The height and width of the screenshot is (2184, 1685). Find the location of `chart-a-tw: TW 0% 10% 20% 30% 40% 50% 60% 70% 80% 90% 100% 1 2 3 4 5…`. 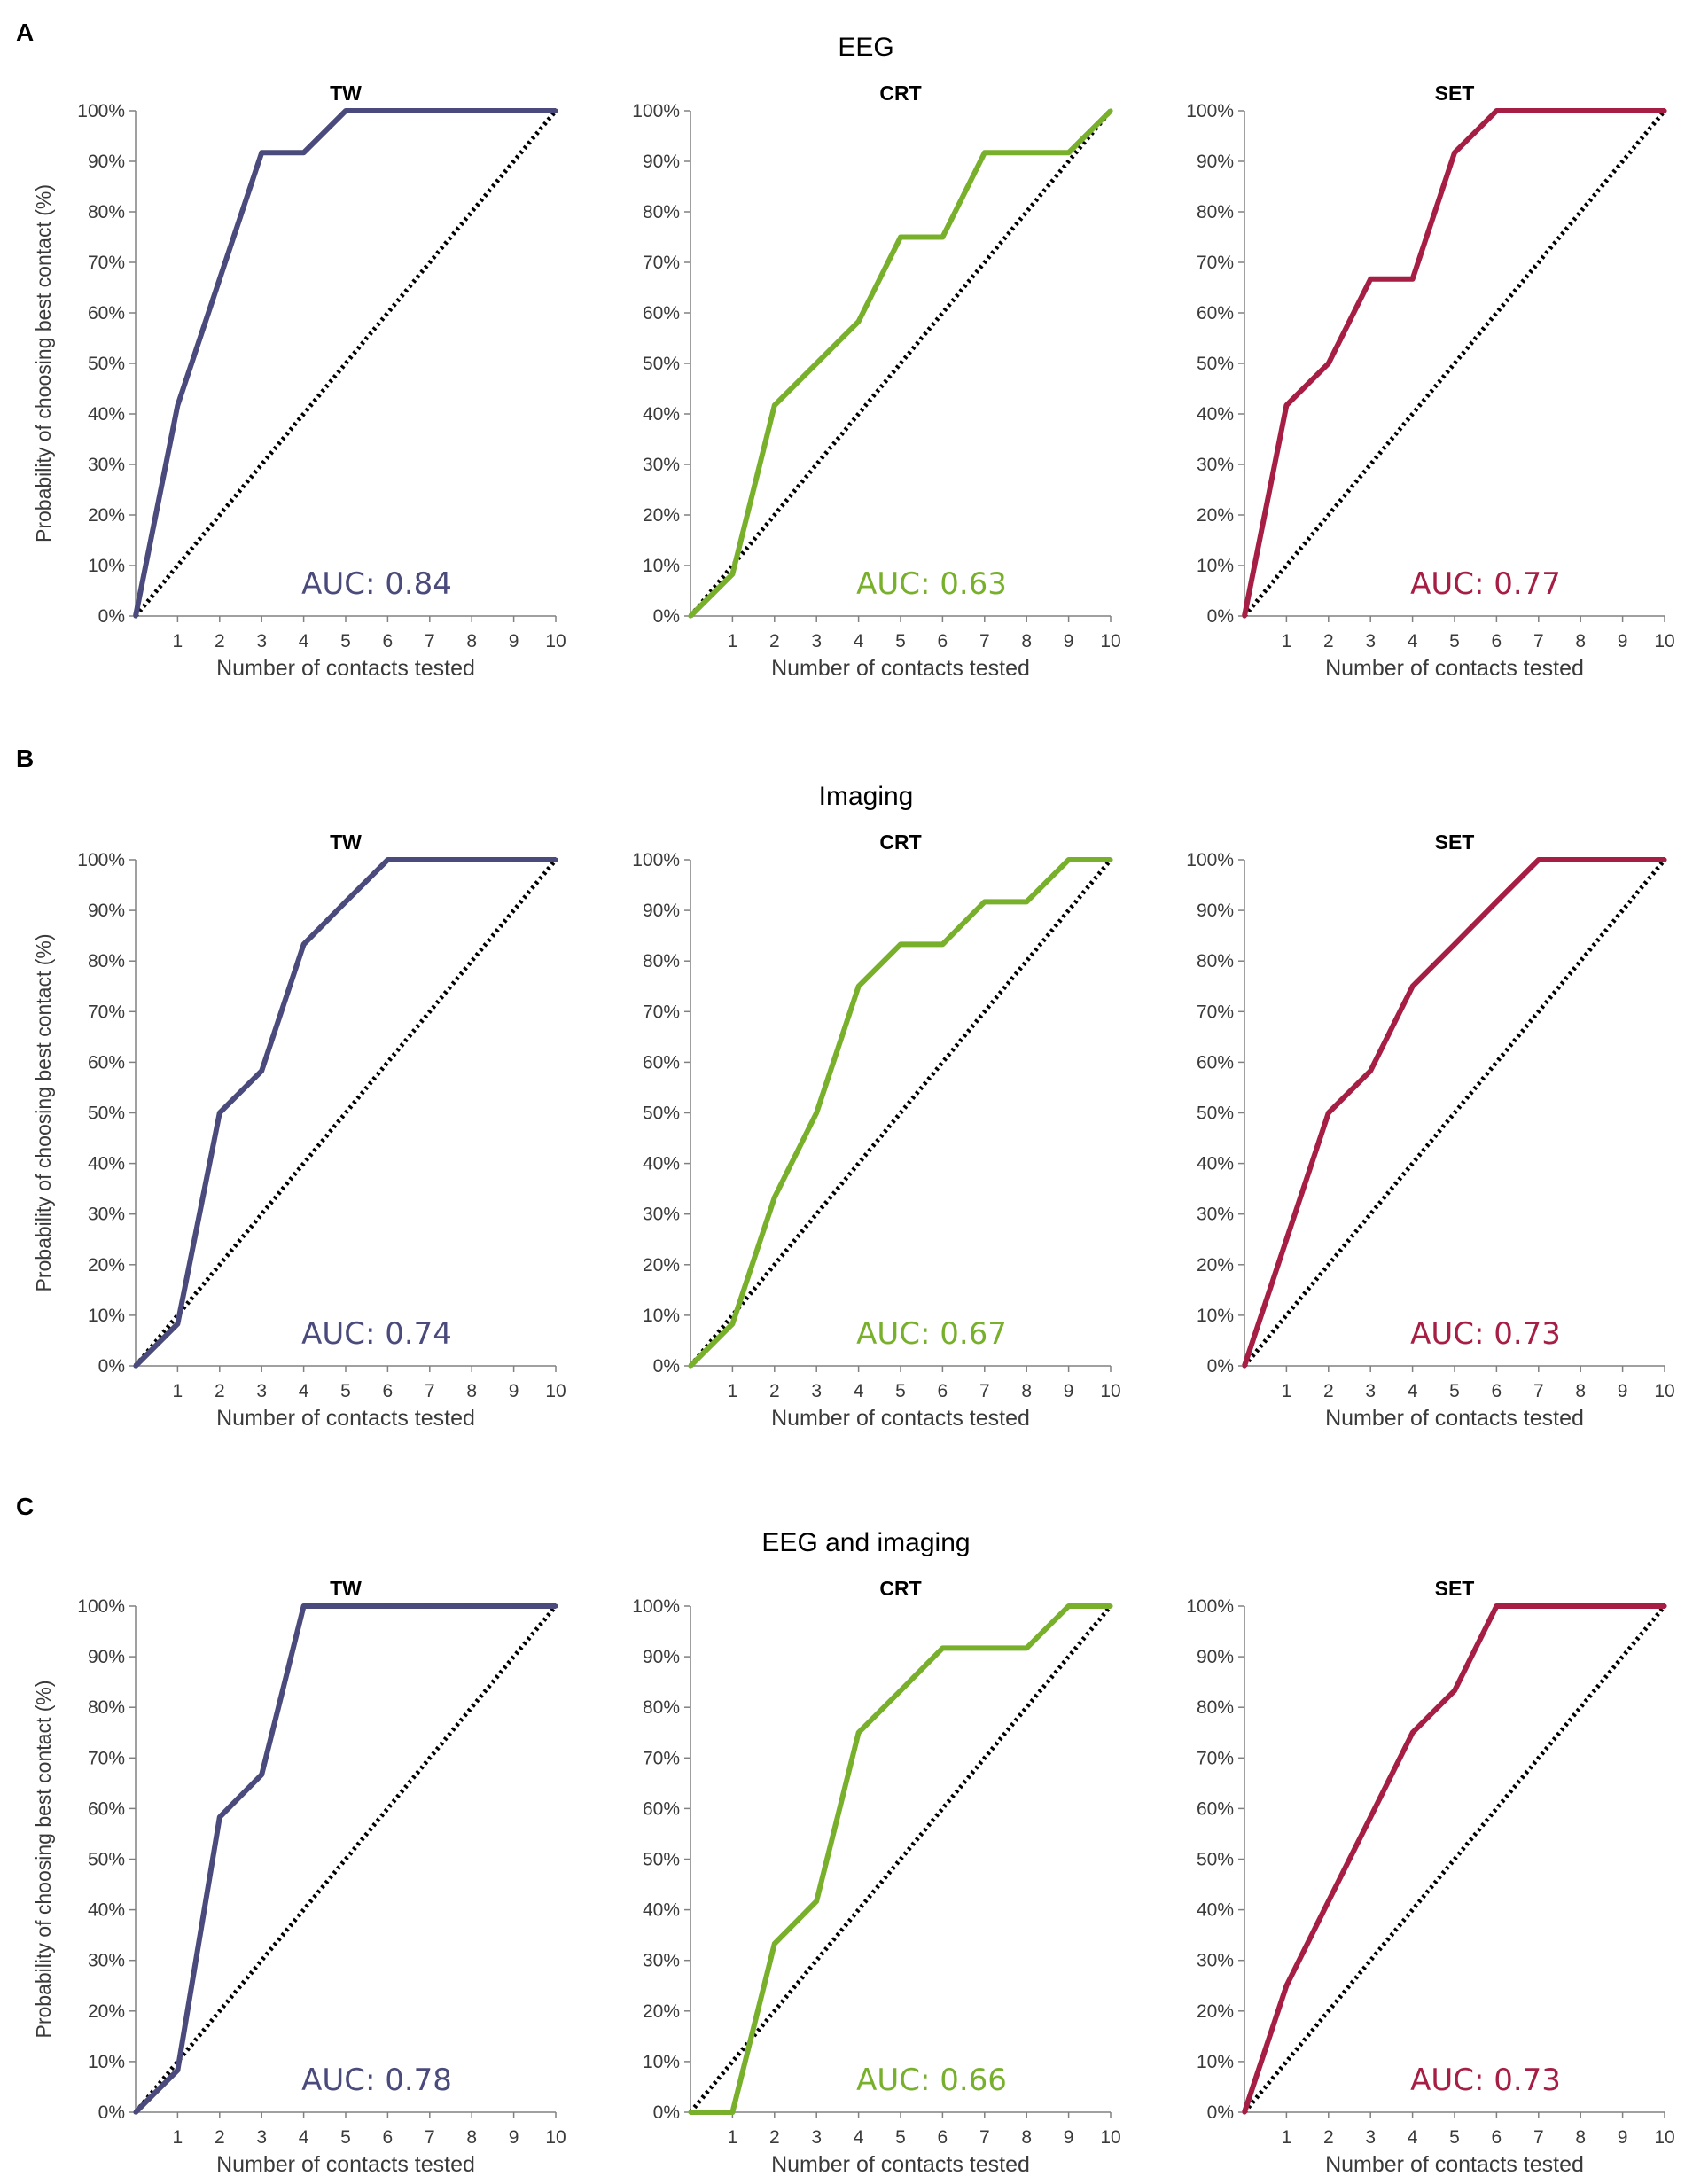

chart-a-tw: TW 0% 10% 20% 30% 40% 50% 60% 70% 80% 90% 100% 1 2 3 4 5… is located at coordinates (299, 381).